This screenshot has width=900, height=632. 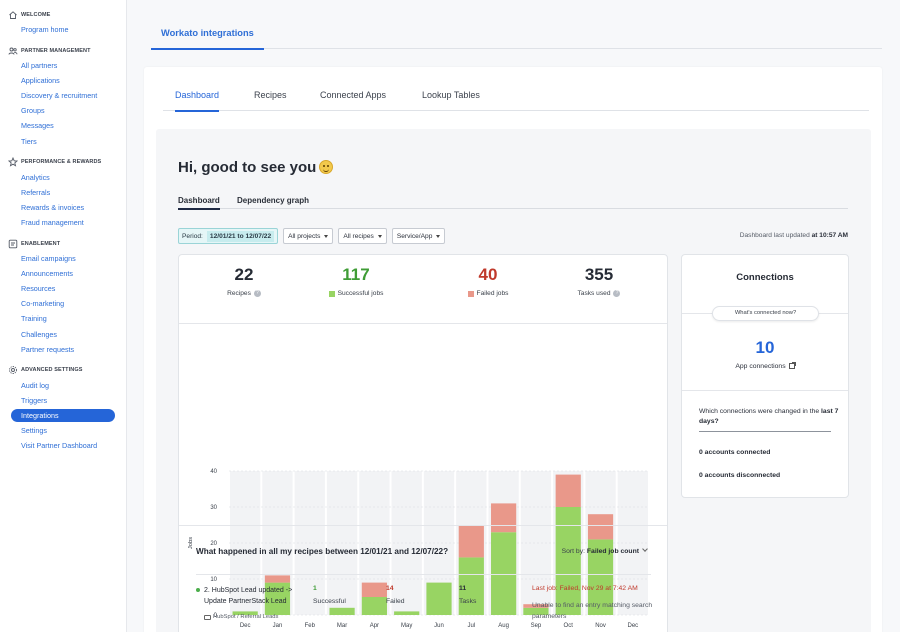 What do you see at coordinates (423, 525) in the screenshot?
I see `divider` at bounding box center [423, 525].